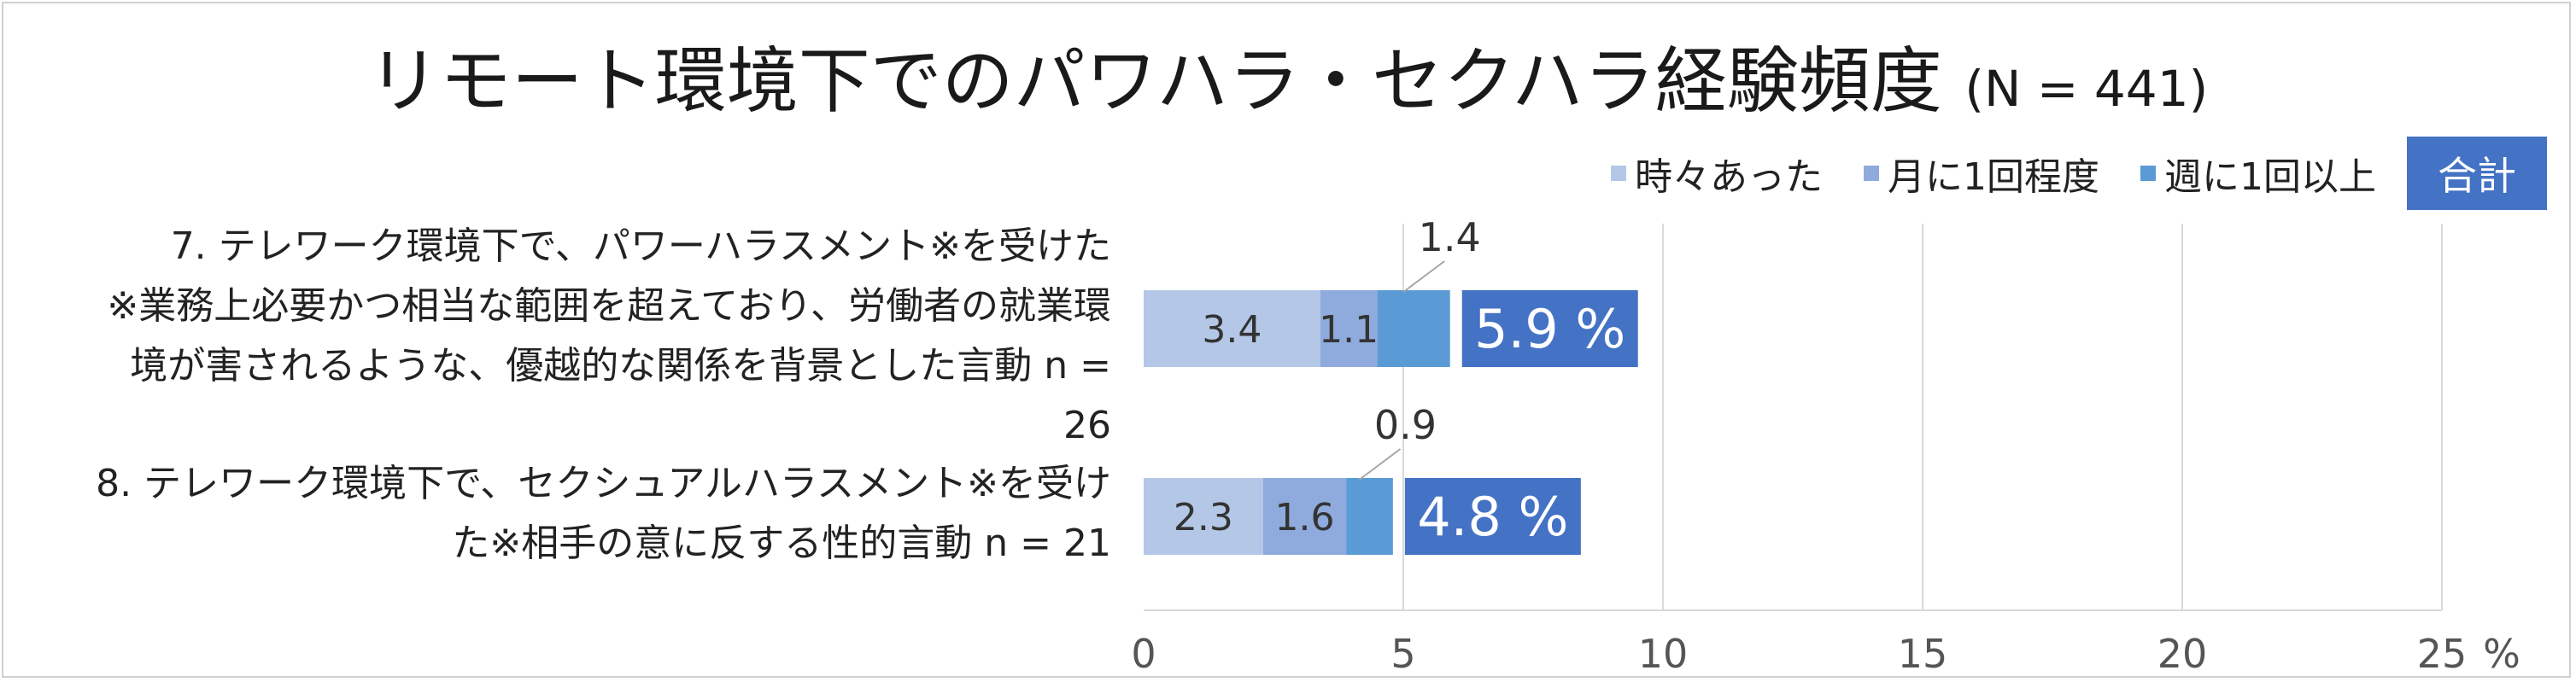  I want to click on legend-item-monthly: 月に1回程度, so click(1981, 173).